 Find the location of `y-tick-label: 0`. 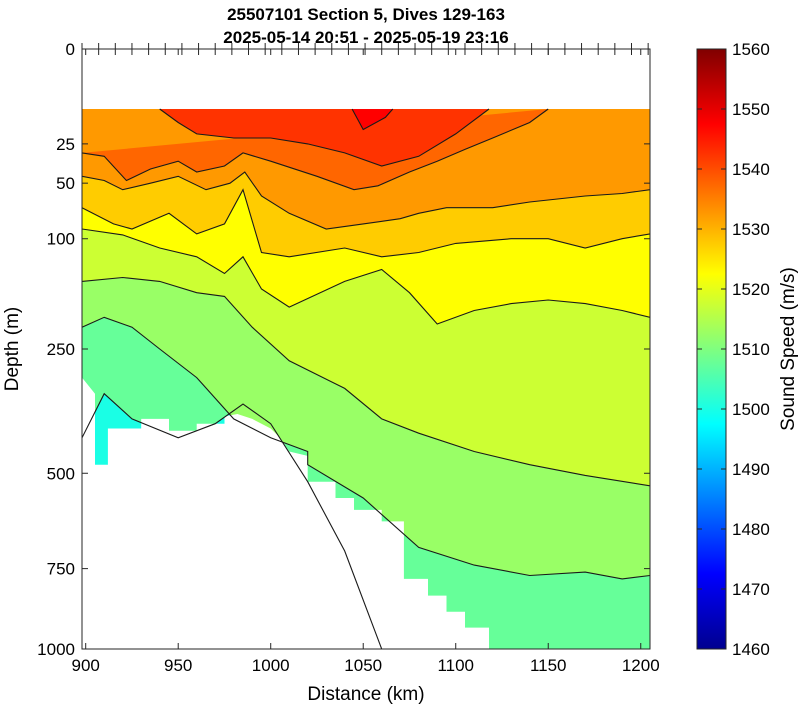

y-tick-label: 0 is located at coordinates (70, 49).